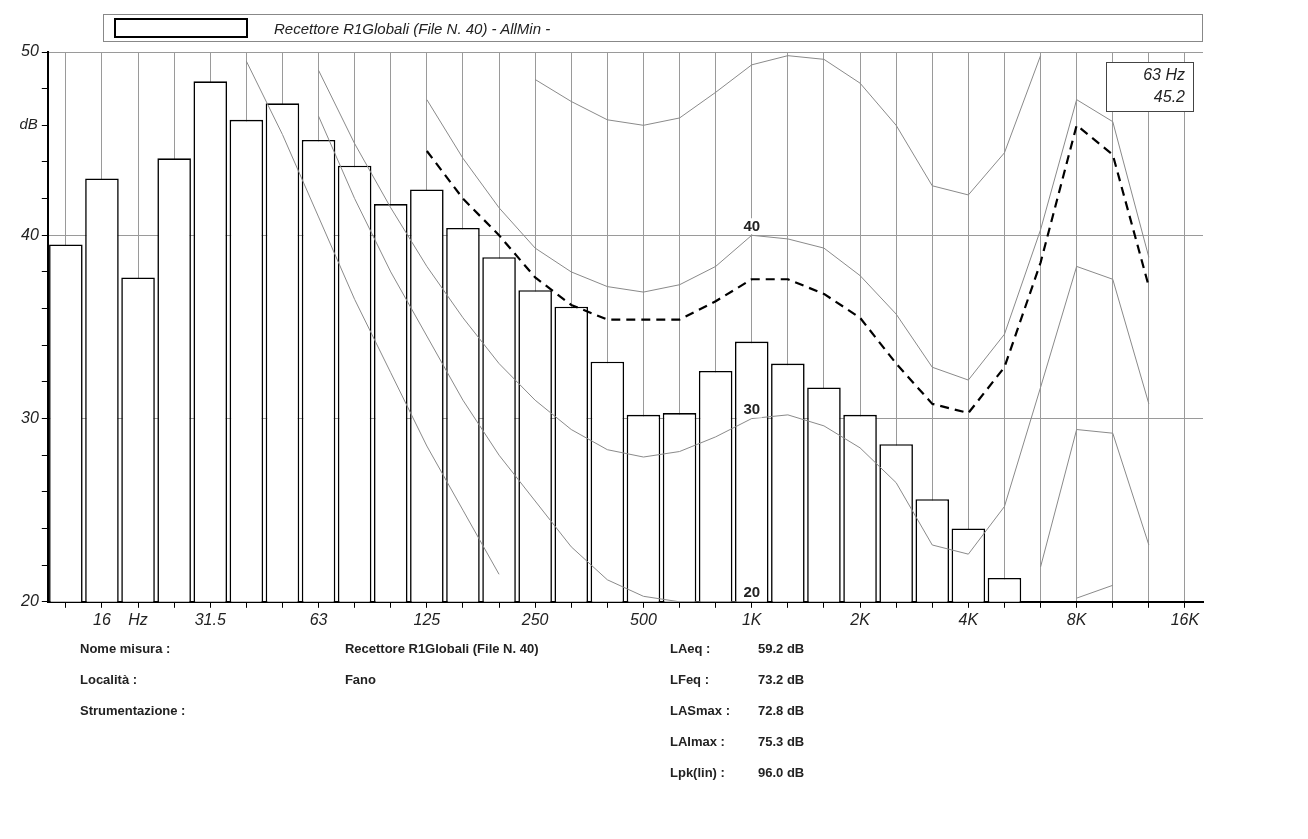 This screenshot has width=1308, height=839. Describe the element at coordinates (698, 772) in the screenshot. I see `text: Lpk(lin) :` at that location.